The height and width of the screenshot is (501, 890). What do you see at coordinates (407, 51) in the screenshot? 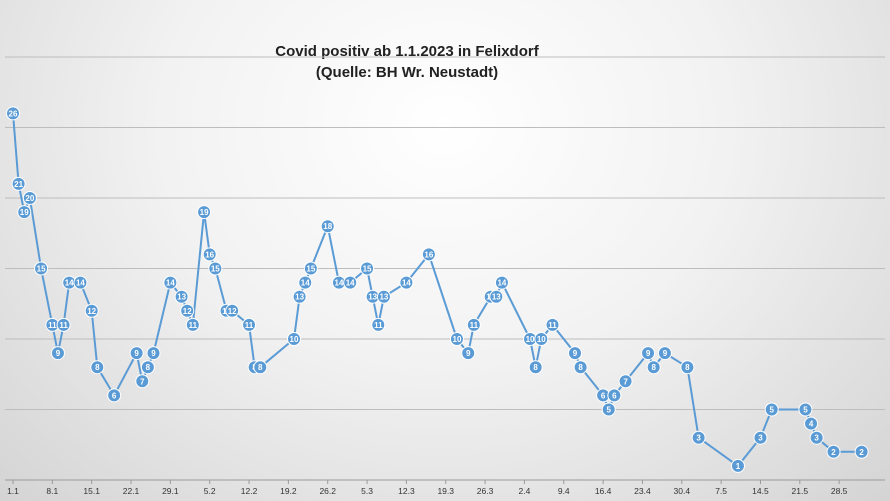
I see `chart-title: Covid positiv ab 1.1.2023 in Felixdorf` at bounding box center [407, 51].